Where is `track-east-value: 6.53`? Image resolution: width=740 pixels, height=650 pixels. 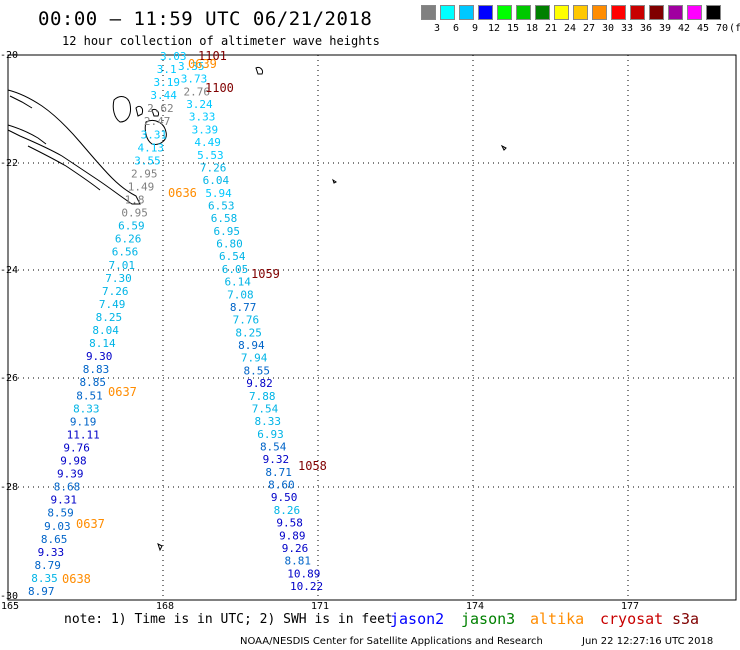 track-east-value: 6.53 is located at coordinates (221, 206).